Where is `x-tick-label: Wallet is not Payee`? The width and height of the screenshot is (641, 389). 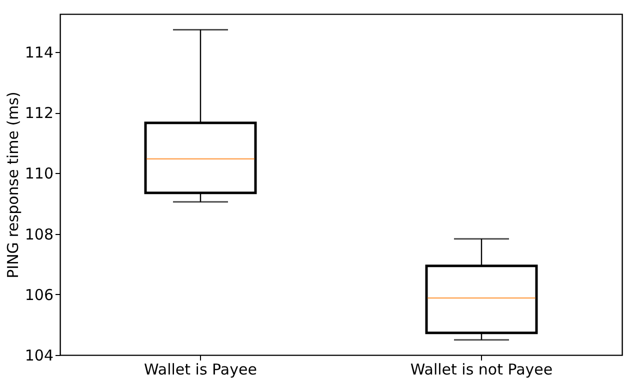 x-tick-label: Wallet is not Payee is located at coordinates (481, 369).